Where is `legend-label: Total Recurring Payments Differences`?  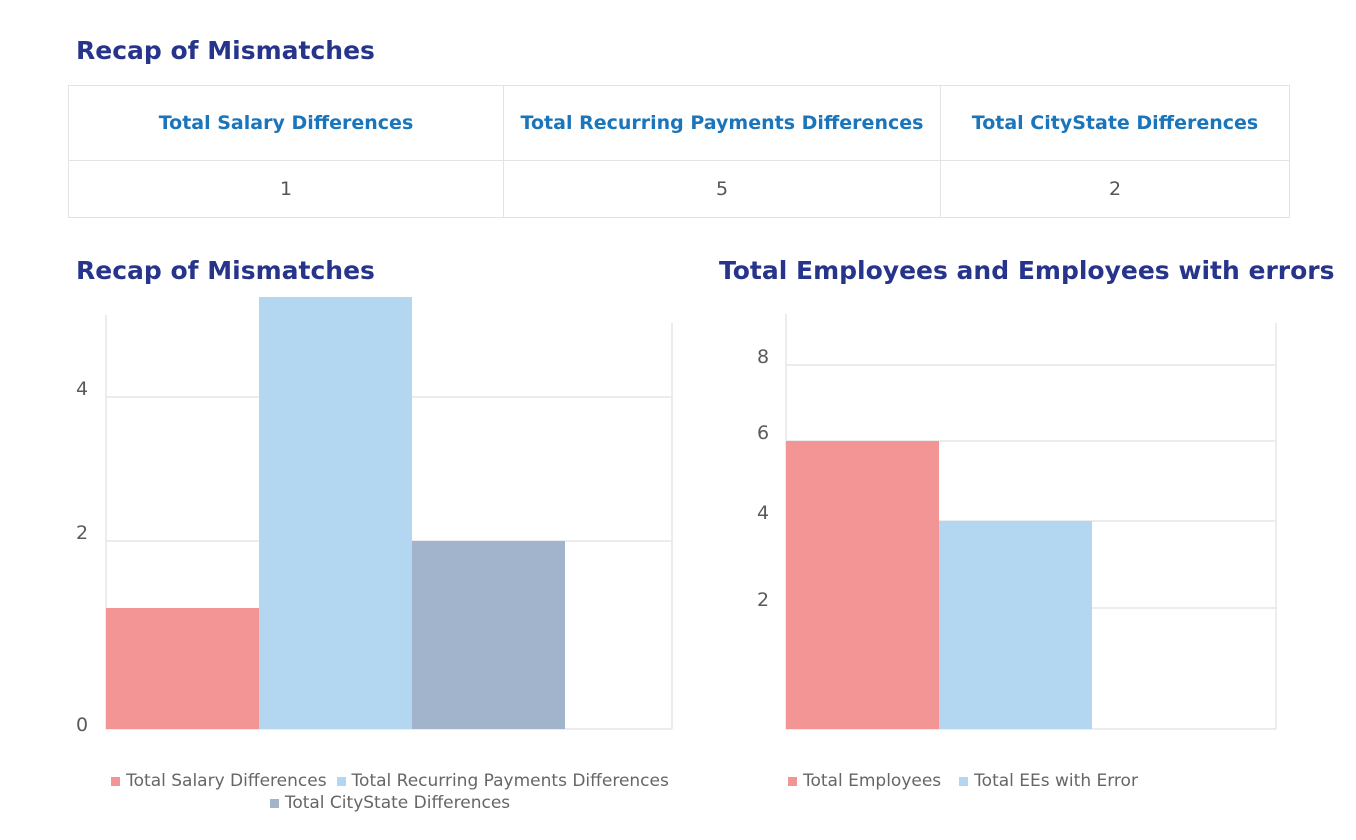
legend-label: Total Recurring Payments Differences is located at coordinates (510, 781).